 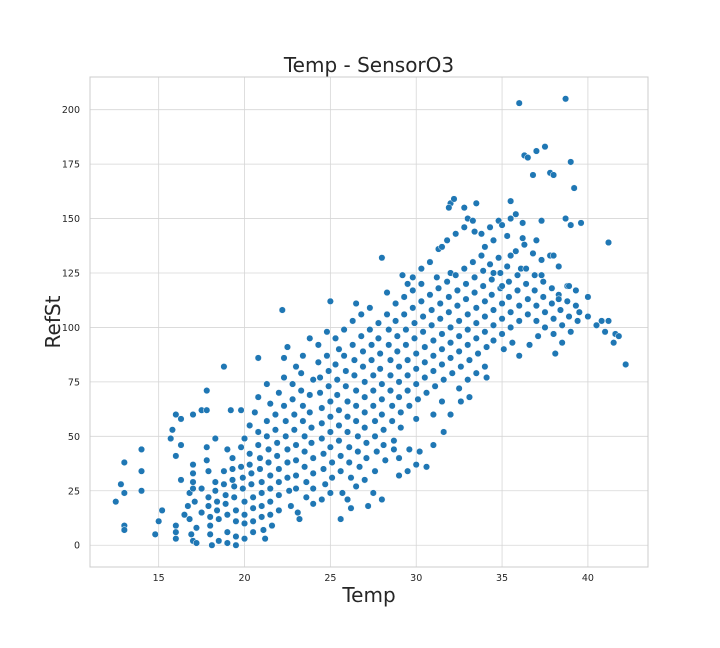 I want to click on x-tick-label: 25, so click(x=330, y=578).